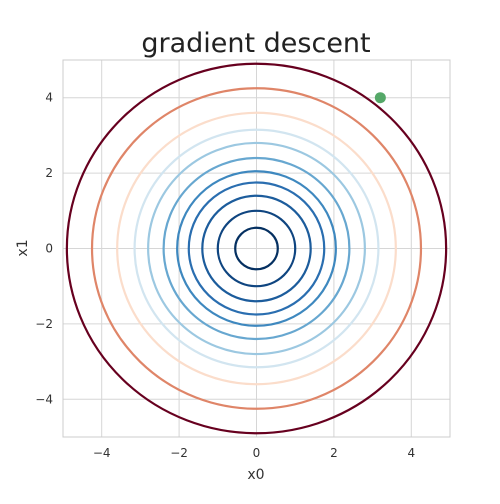 Image resolution: width=500 pixels, height=504 pixels. What do you see at coordinates (49, 249) in the screenshot?
I see `y-tick-label: 0` at bounding box center [49, 249].